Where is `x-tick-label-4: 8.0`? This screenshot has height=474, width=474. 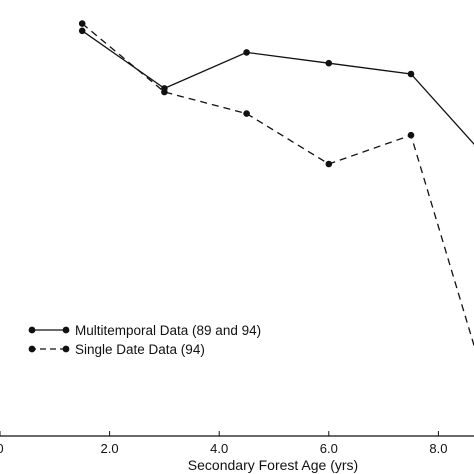 x-tick-label-4: 8.0 is located at coordinates (438, 448).